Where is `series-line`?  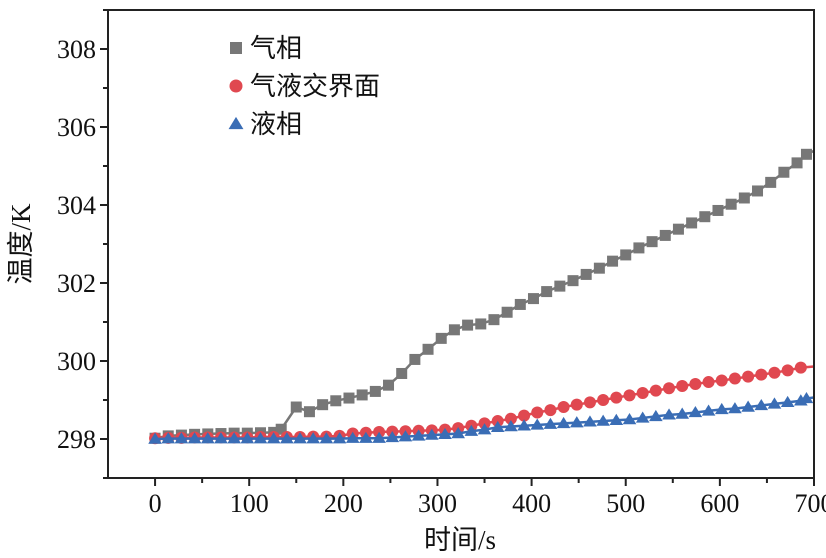 series-line is located at coordinates (485, 418).